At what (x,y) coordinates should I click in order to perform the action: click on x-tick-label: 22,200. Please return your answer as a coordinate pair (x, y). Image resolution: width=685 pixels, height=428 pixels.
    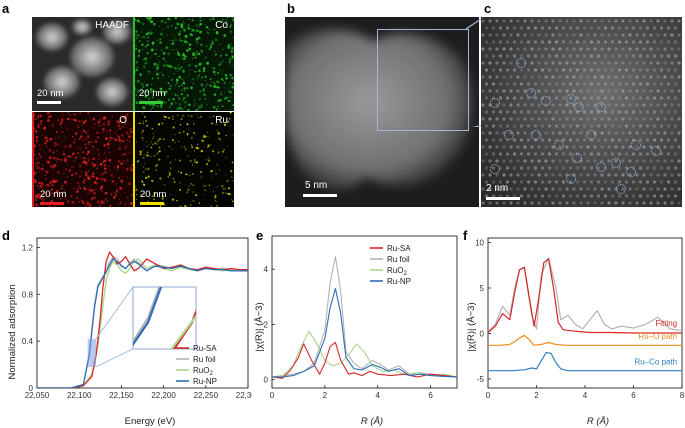
    Looking at the image, I should click on (163, 395).